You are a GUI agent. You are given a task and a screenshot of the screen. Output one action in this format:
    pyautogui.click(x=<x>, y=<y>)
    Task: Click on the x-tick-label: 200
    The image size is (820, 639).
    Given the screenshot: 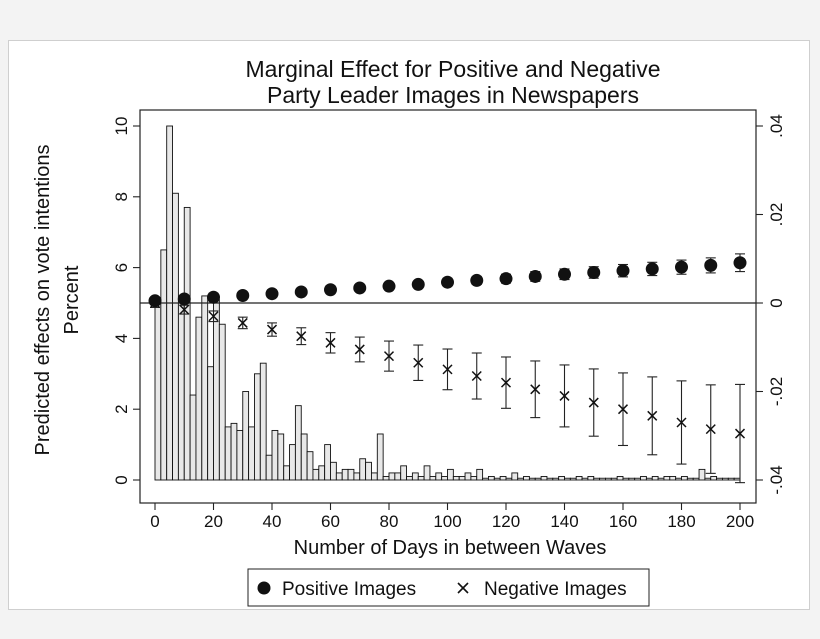 What is the action you would take?
    pyautogui.click(x=740, y=521)
    